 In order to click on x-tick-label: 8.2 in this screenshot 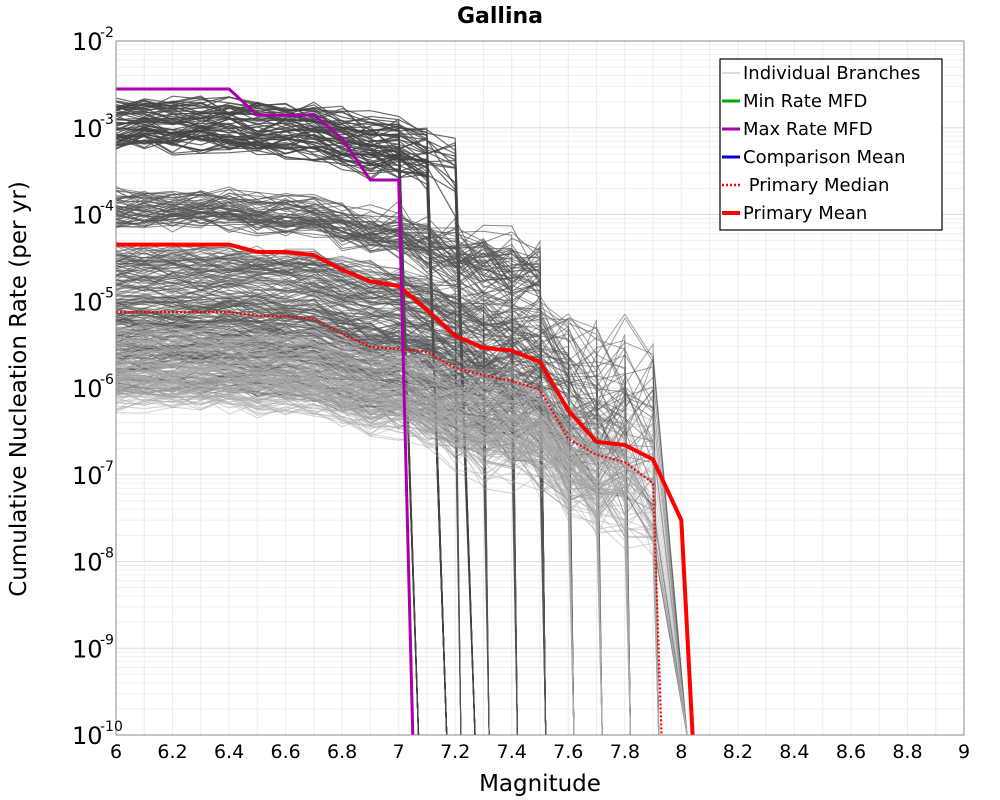, I will do `click(738, 752)`.